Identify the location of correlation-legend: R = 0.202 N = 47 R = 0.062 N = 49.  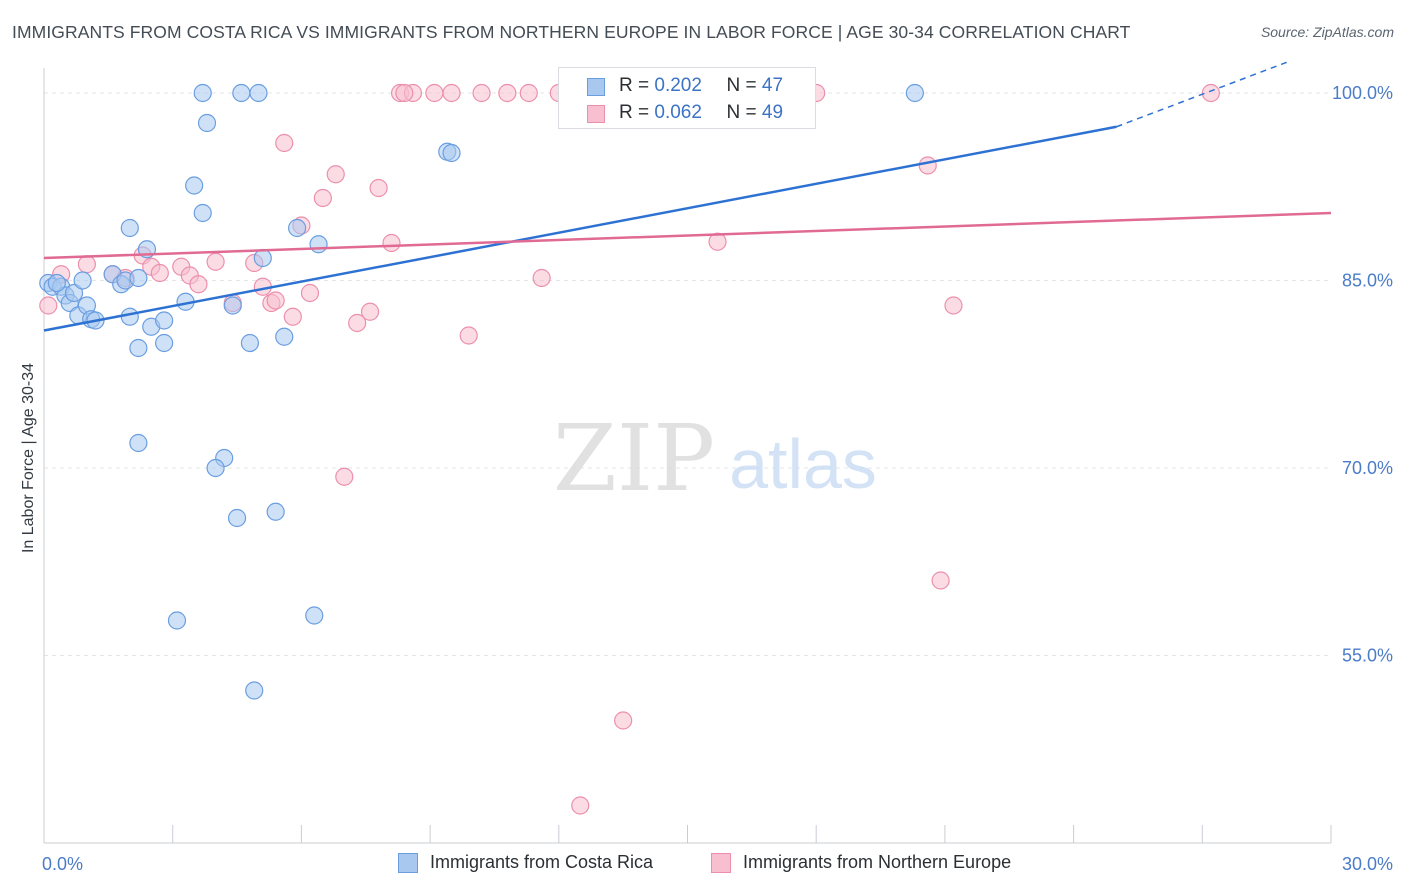
(687, 98).